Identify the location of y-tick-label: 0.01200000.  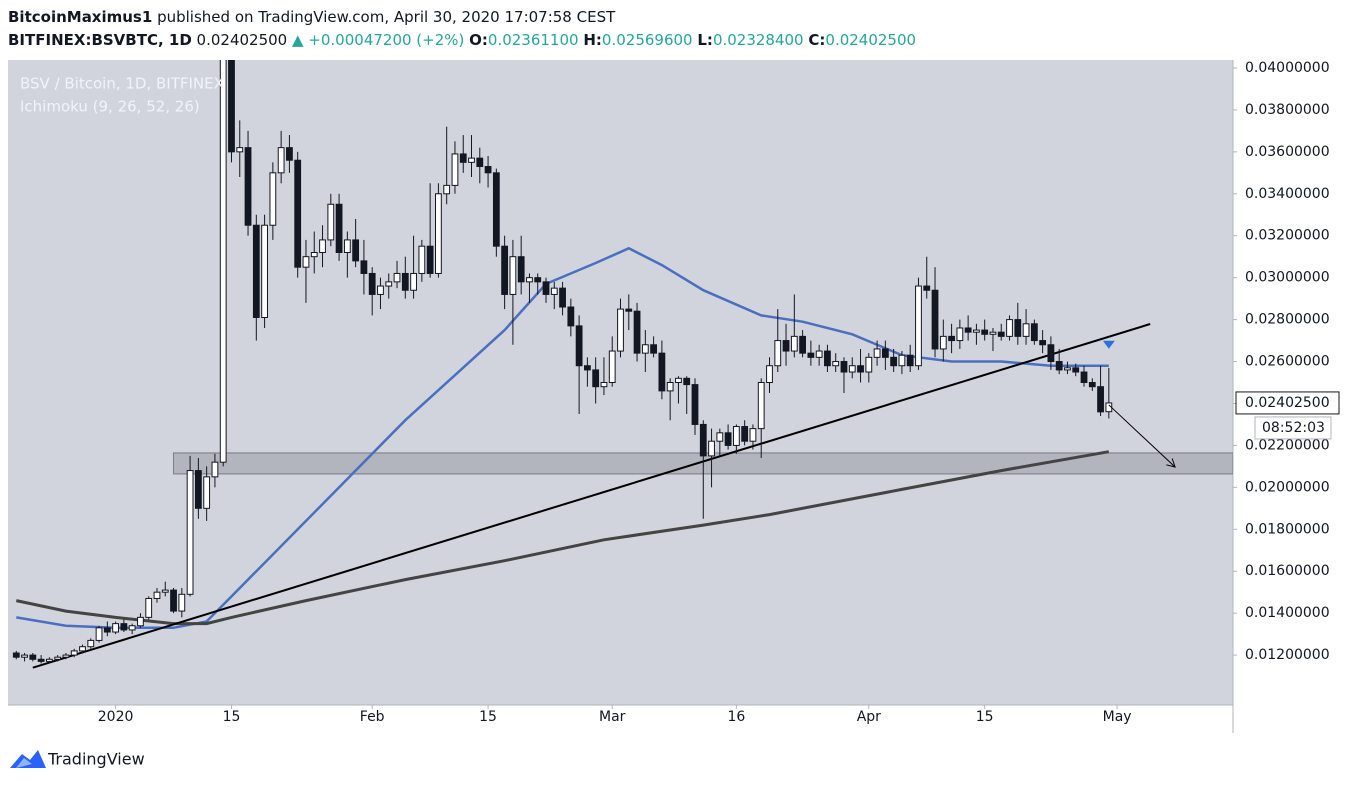
(1287, 655).